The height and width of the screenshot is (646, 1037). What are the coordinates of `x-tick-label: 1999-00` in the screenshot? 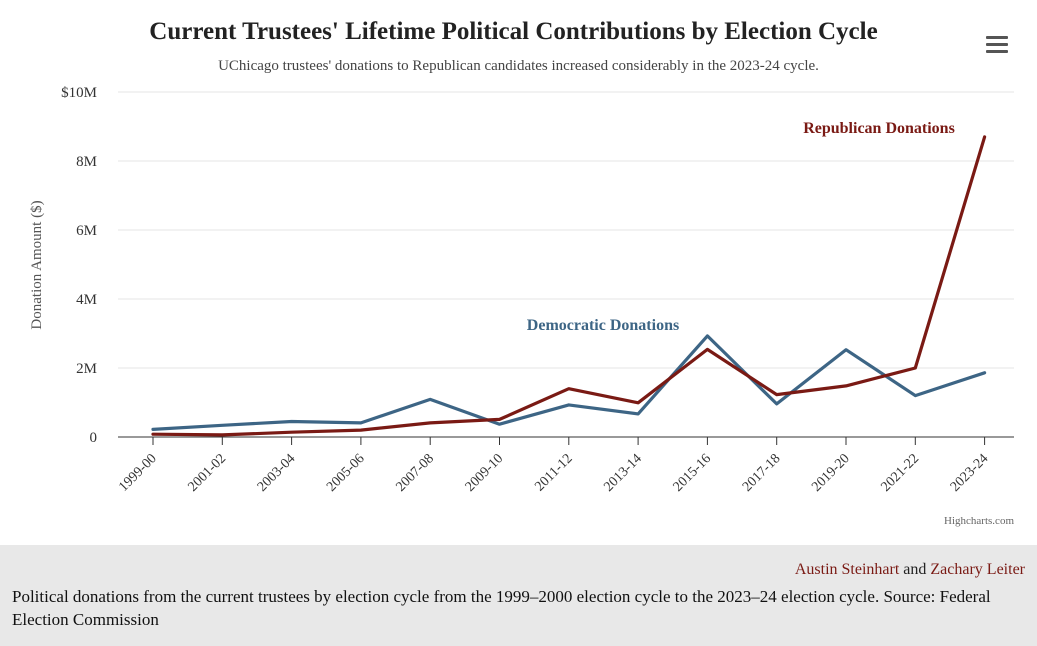 It's located at (138, 473).